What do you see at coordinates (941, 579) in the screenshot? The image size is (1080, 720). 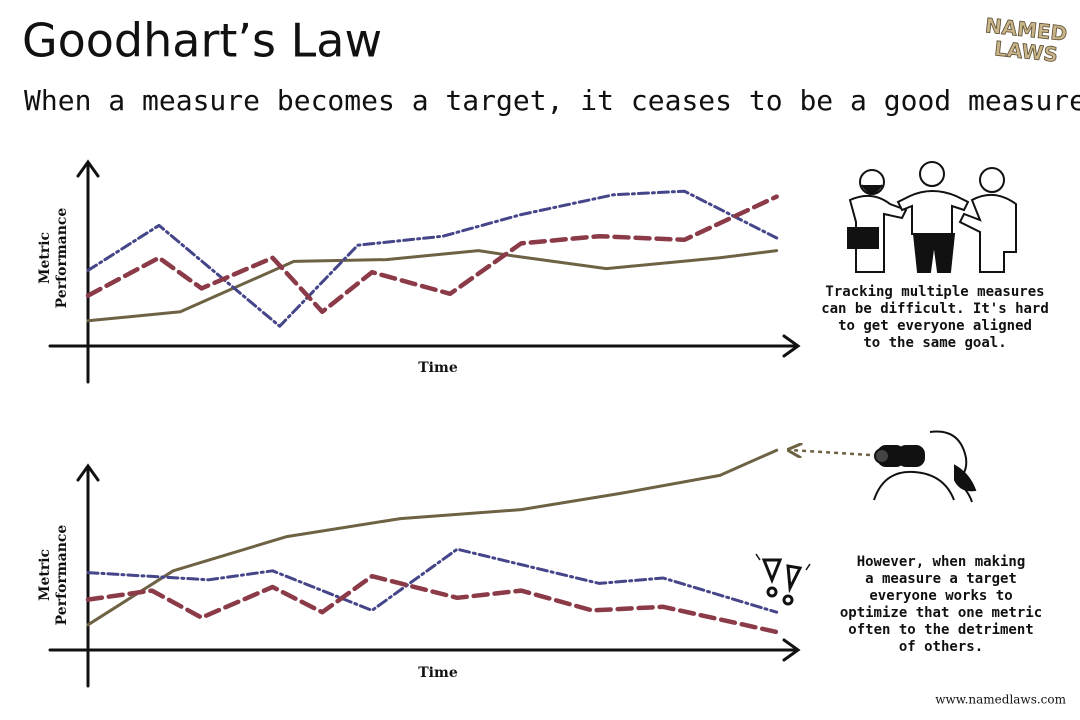 I see `caption-line: a measure a target` at bounding box center [941, 579].